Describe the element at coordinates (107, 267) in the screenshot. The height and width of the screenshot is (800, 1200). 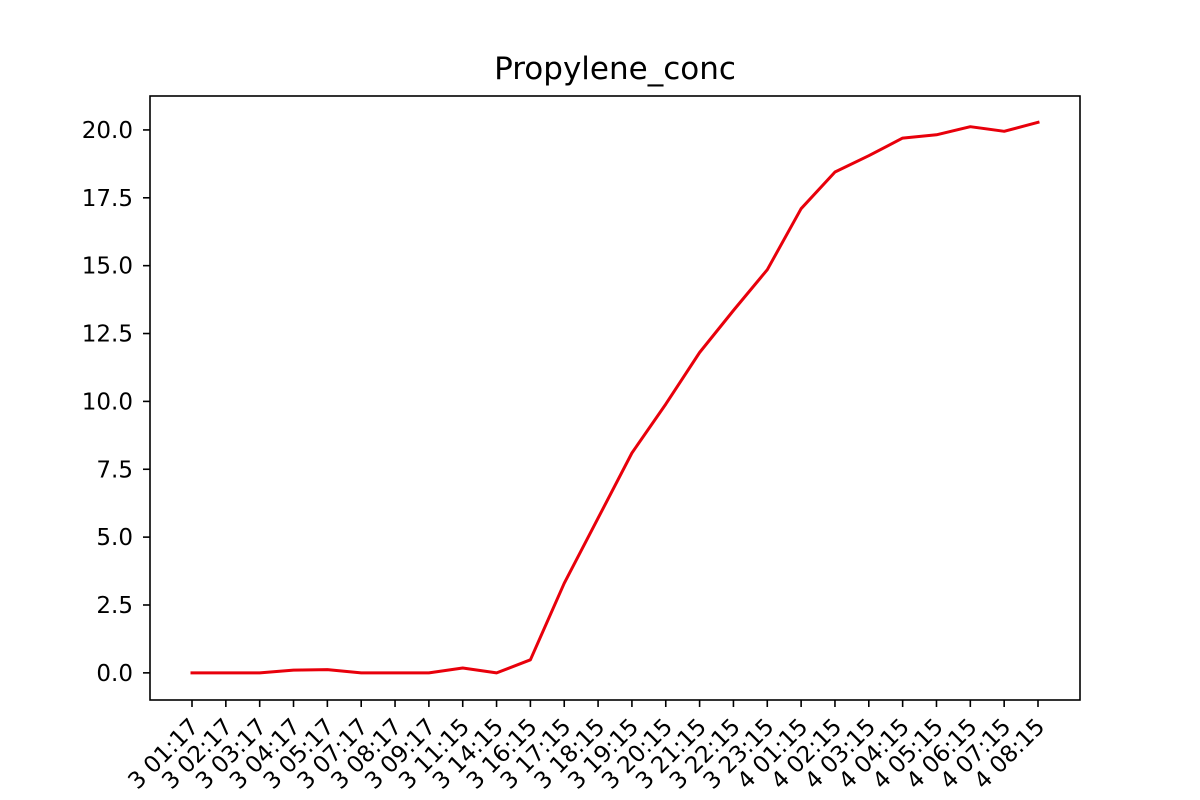
I see `y-tick-label: 15.0` at that location.